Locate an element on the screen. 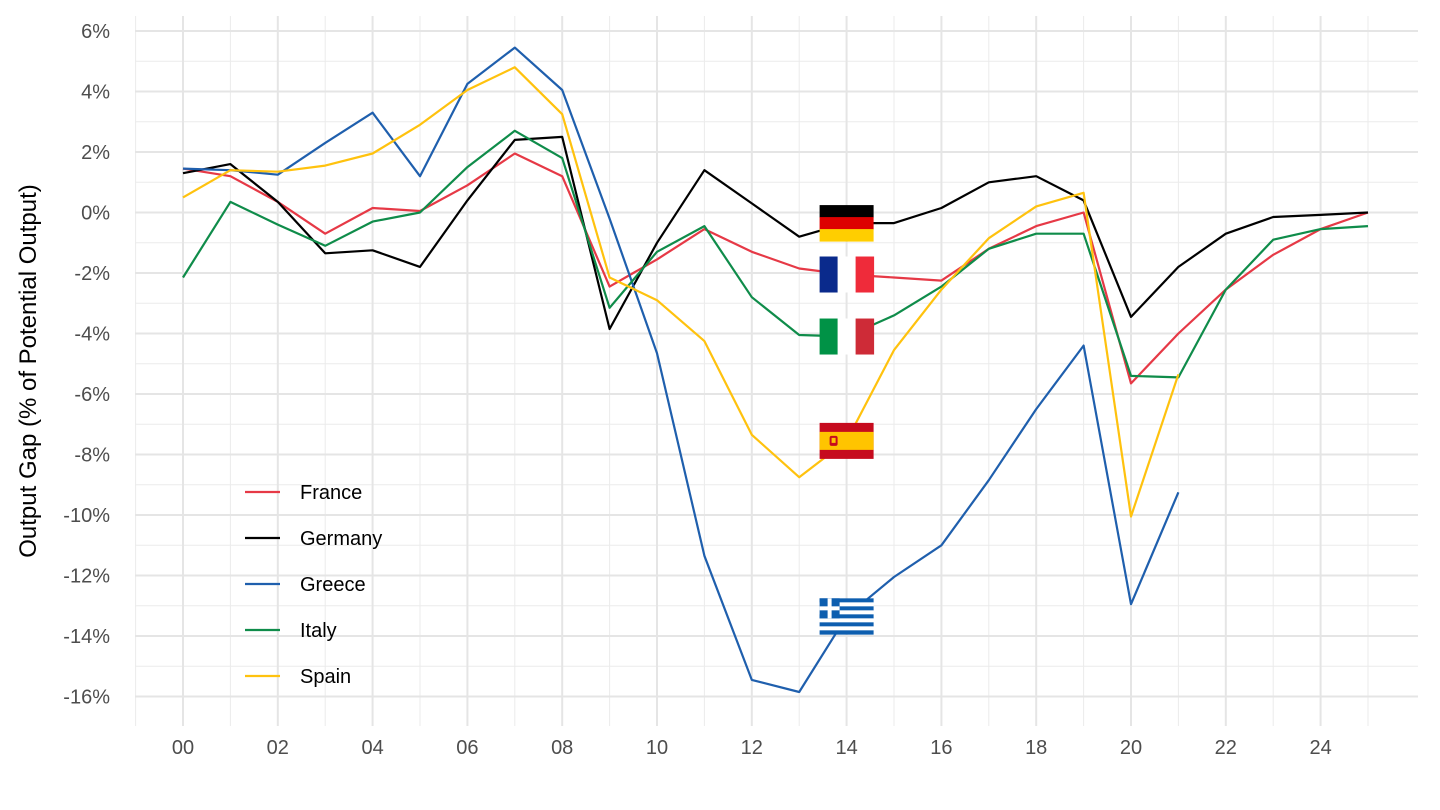 Image resolution: width=1440 pixels, height=810 pixels. x-tick-label: 10 is located at coordinates (657, 748).